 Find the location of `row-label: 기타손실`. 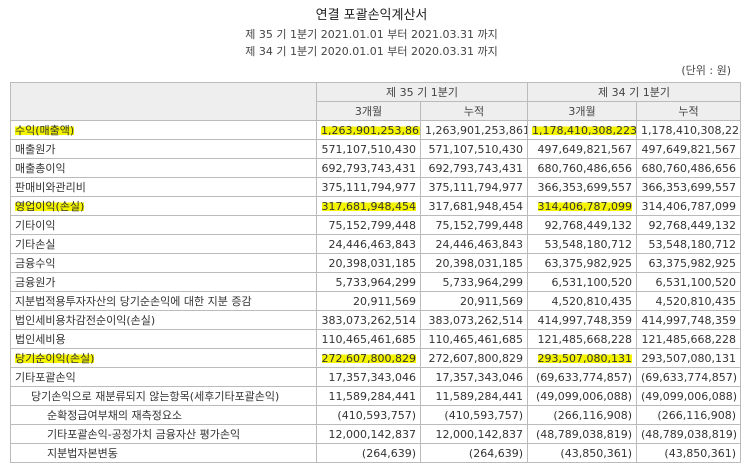

row-label: 기타손실 is located at coordinates (163, 244).